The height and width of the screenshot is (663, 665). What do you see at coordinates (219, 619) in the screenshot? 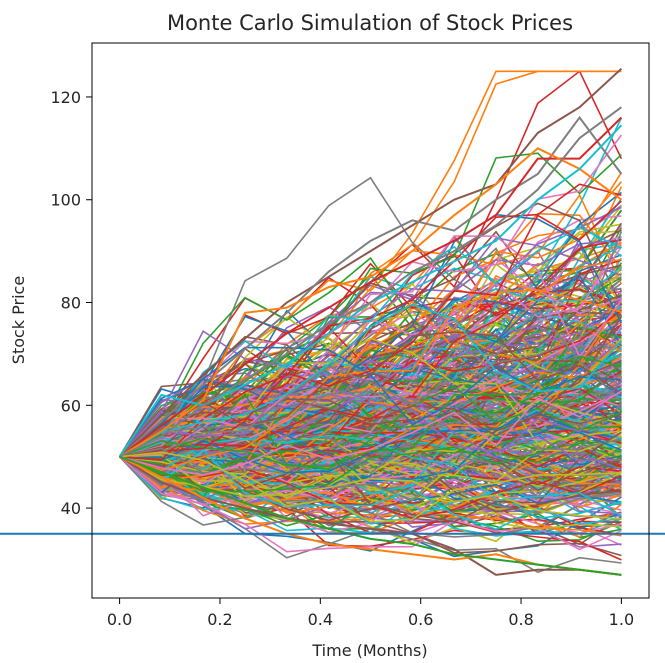
I see `x-tick-label: 0.2` at bounding box center [219, 619].